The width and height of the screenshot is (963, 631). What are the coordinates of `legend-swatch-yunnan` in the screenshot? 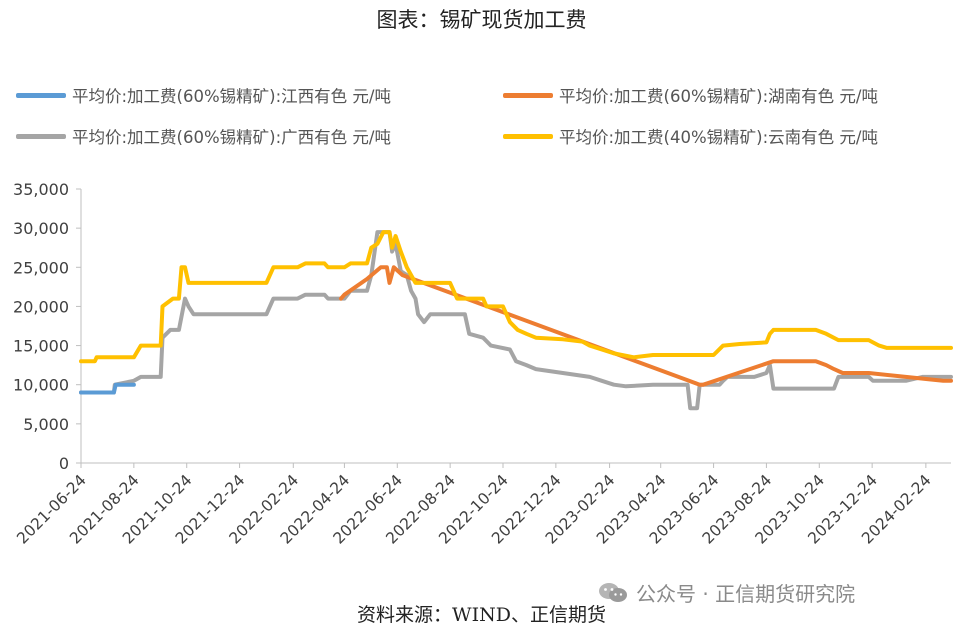 It's located at (528, 136).